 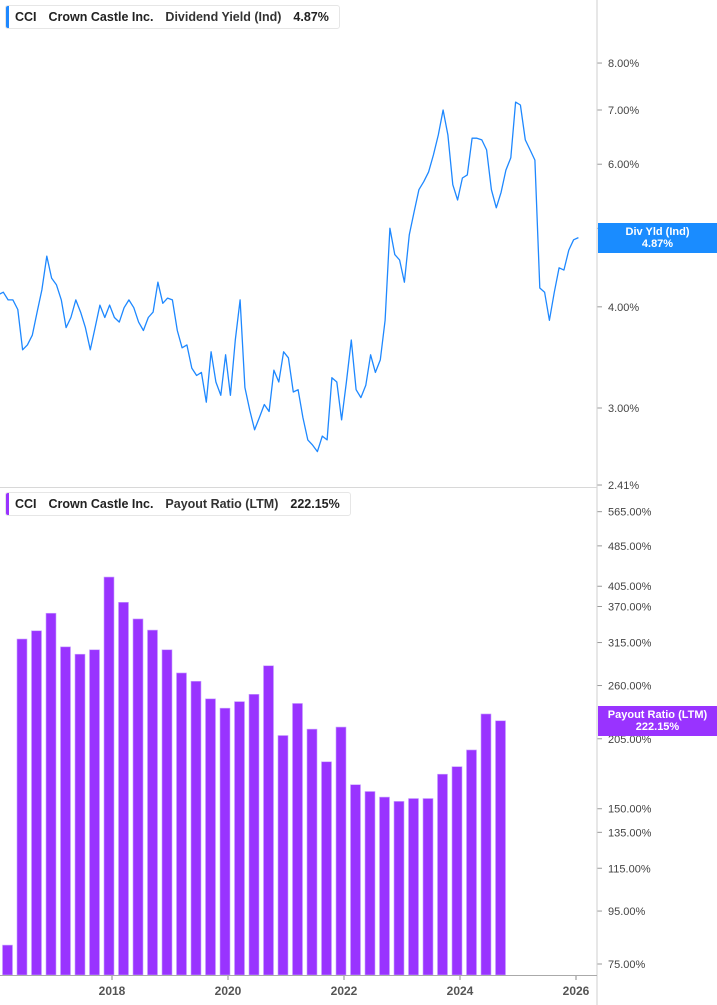 I want to click on y-tick-label: 370.00%, so click(x=630, y=607).